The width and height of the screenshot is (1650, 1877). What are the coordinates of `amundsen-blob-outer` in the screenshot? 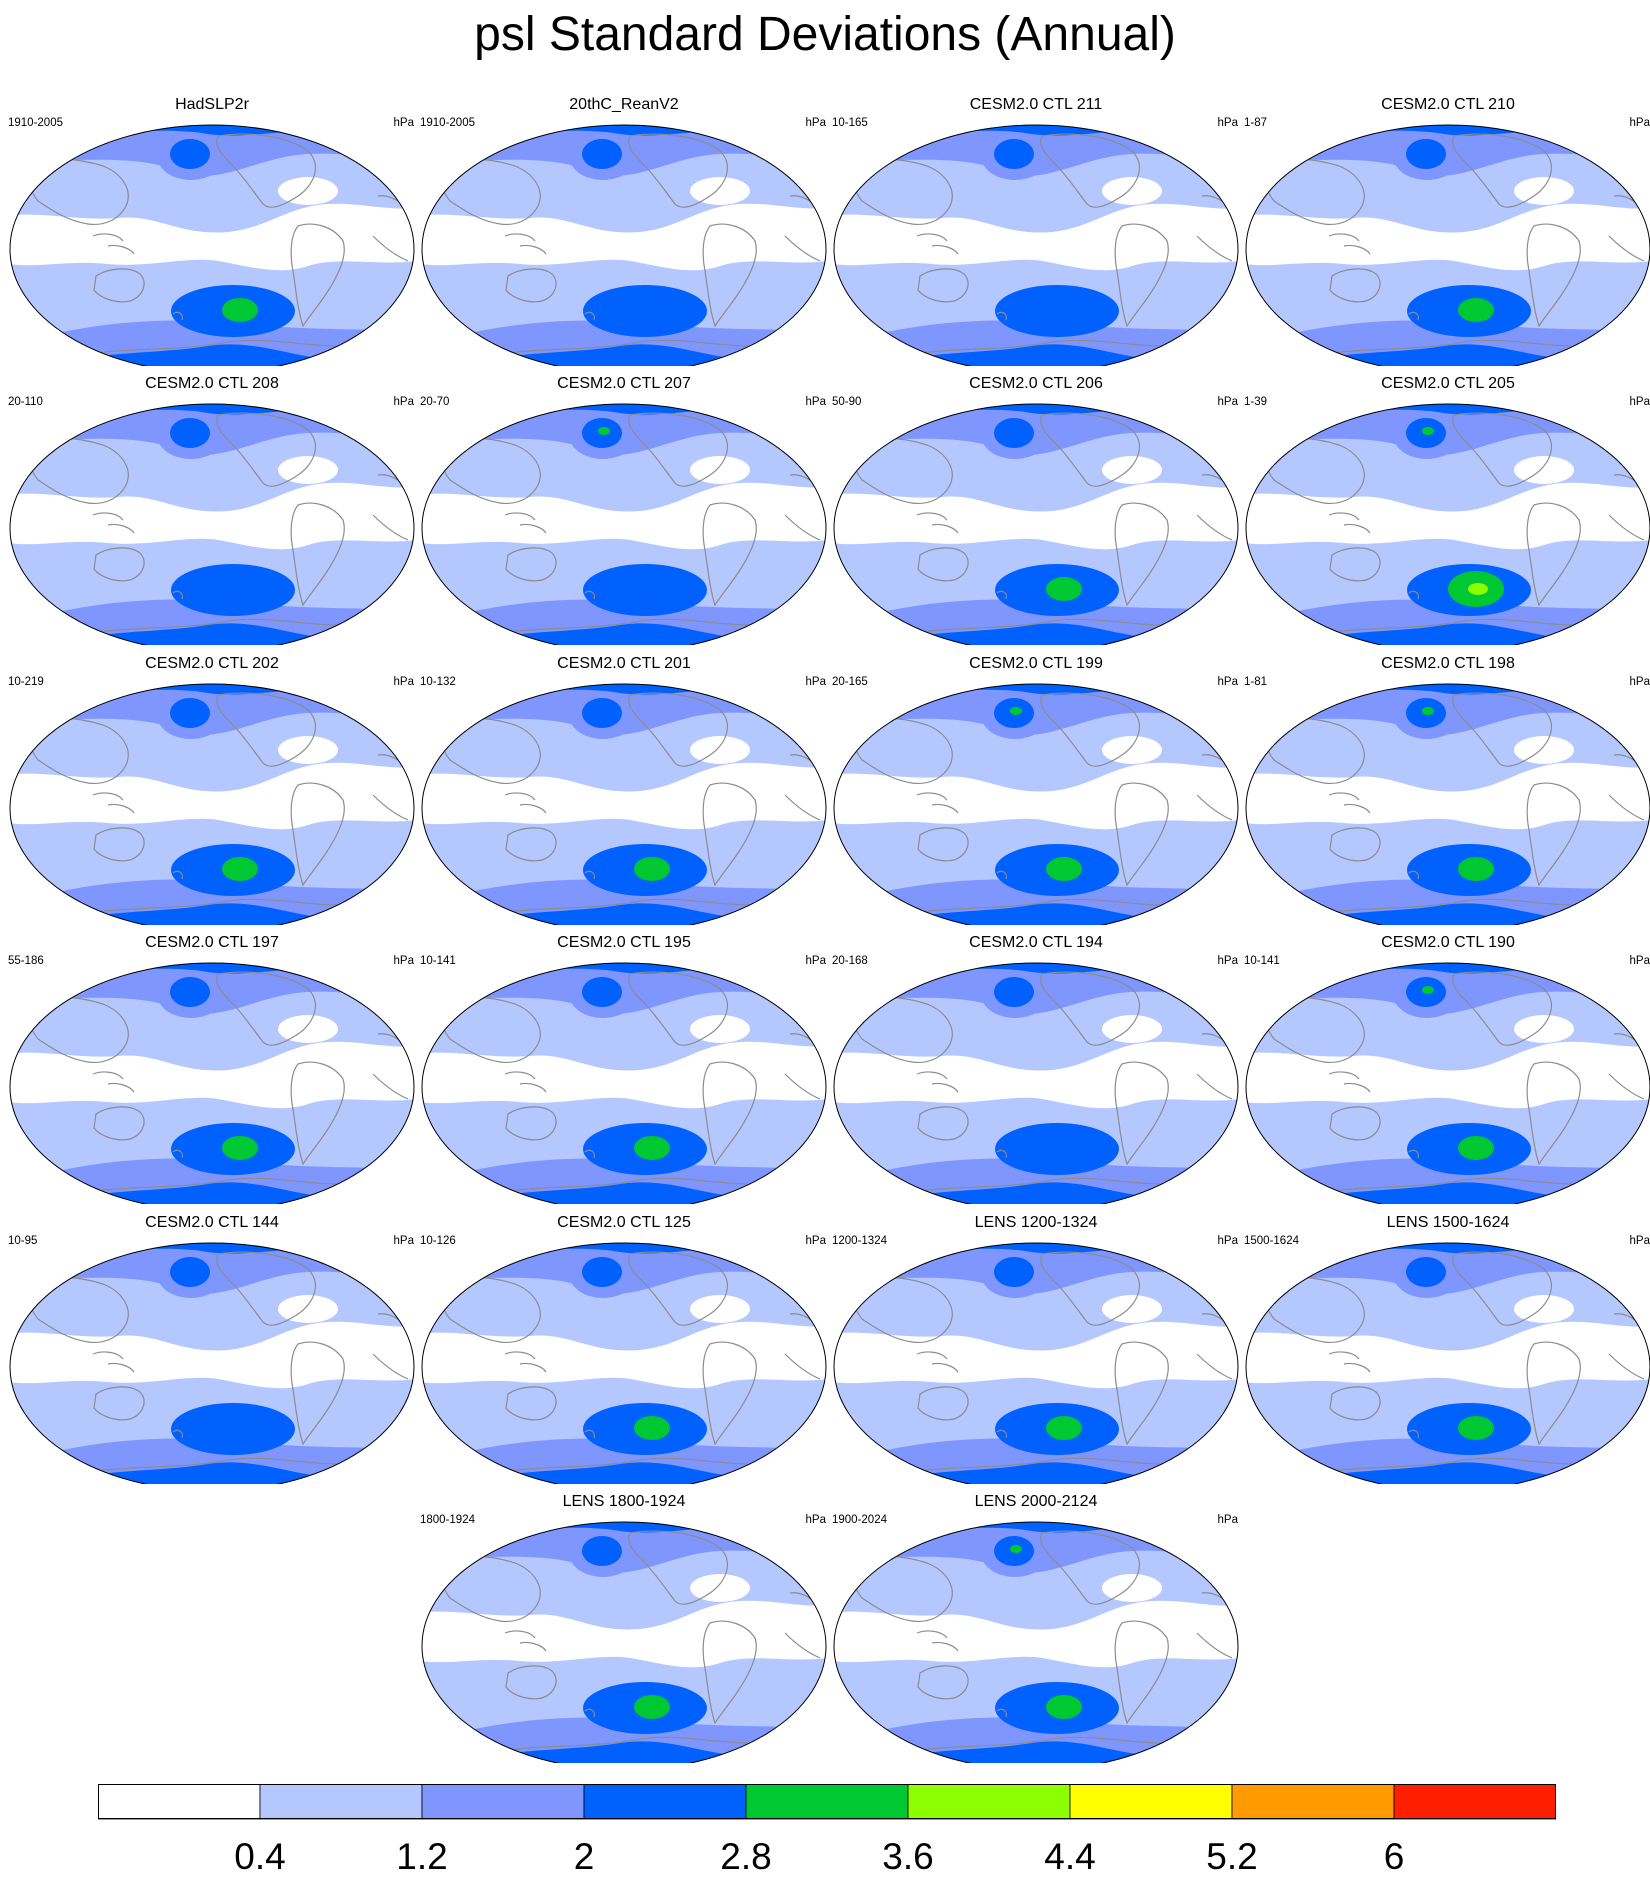 It's located at (233, 590).